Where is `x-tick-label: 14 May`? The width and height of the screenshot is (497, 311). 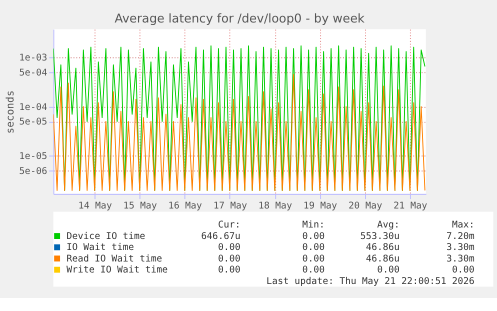
x-tick-label: 14 May is located at coordinates (95, 206).